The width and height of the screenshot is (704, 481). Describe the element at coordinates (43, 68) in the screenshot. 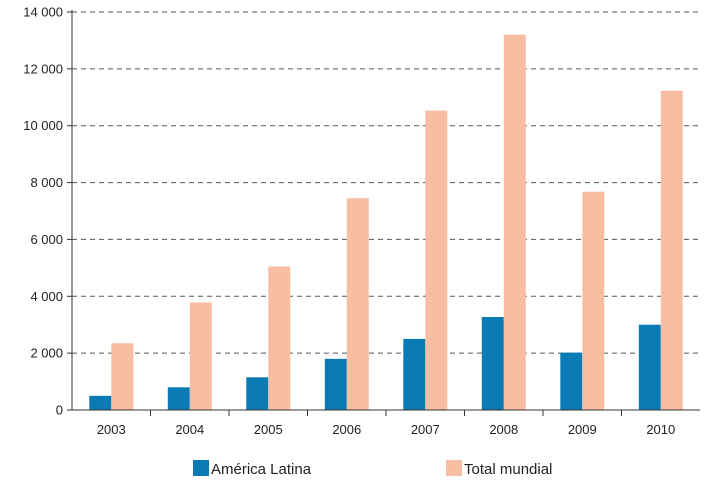

I see `y-tick-label: 12 000` at that location.